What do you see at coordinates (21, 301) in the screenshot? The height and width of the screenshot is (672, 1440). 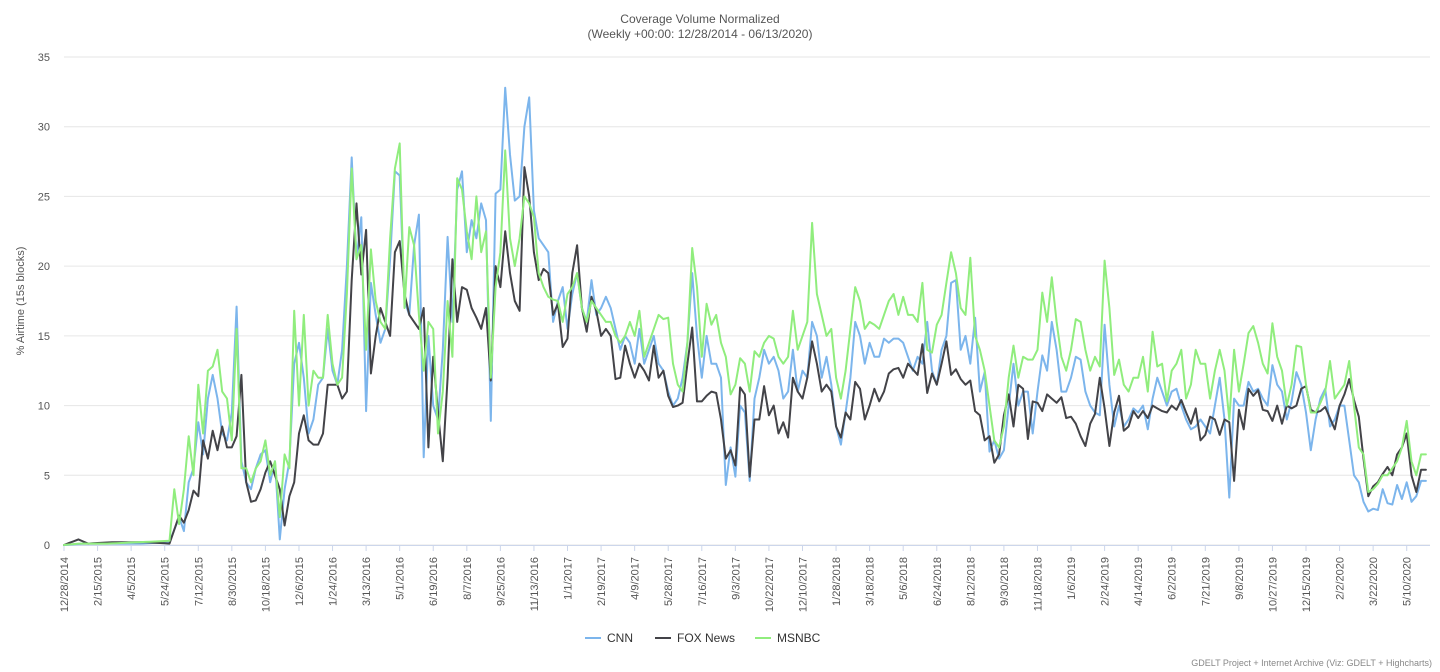 I see `y-axis-title: % Airtime (15s blocks)` at bounding box center [21, 301].